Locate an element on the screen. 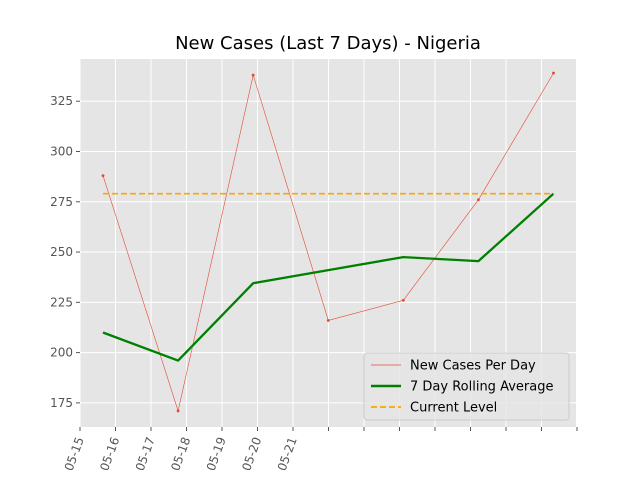 The height and width of the screenshot is (480, 640). y-axis: 175 200 225 250 275 300 325 is located at coordinates (65, 252).